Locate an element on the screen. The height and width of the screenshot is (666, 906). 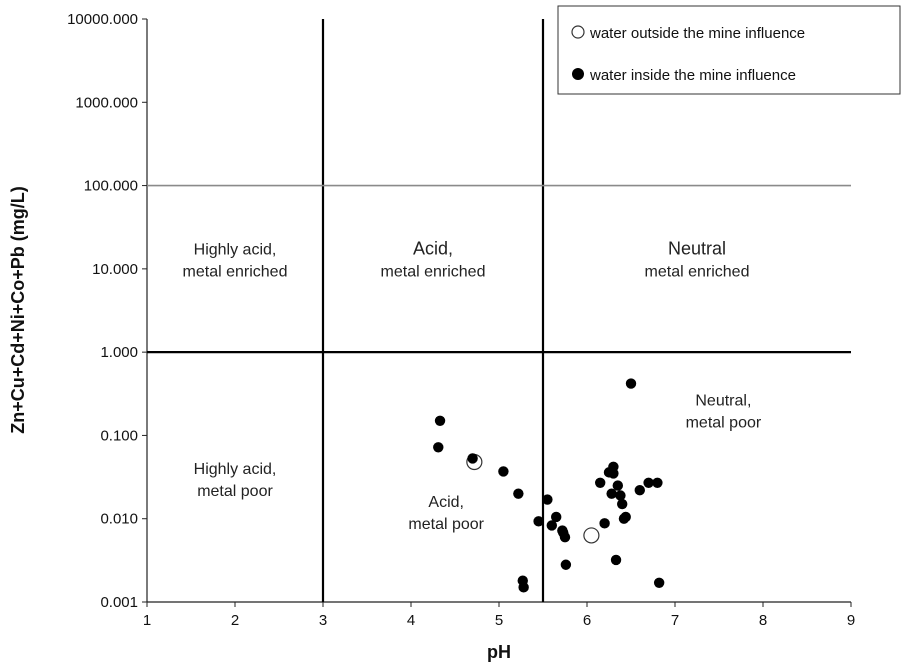
legend-label-inside: water inside the mine influence is located at coordinates (692, 75).